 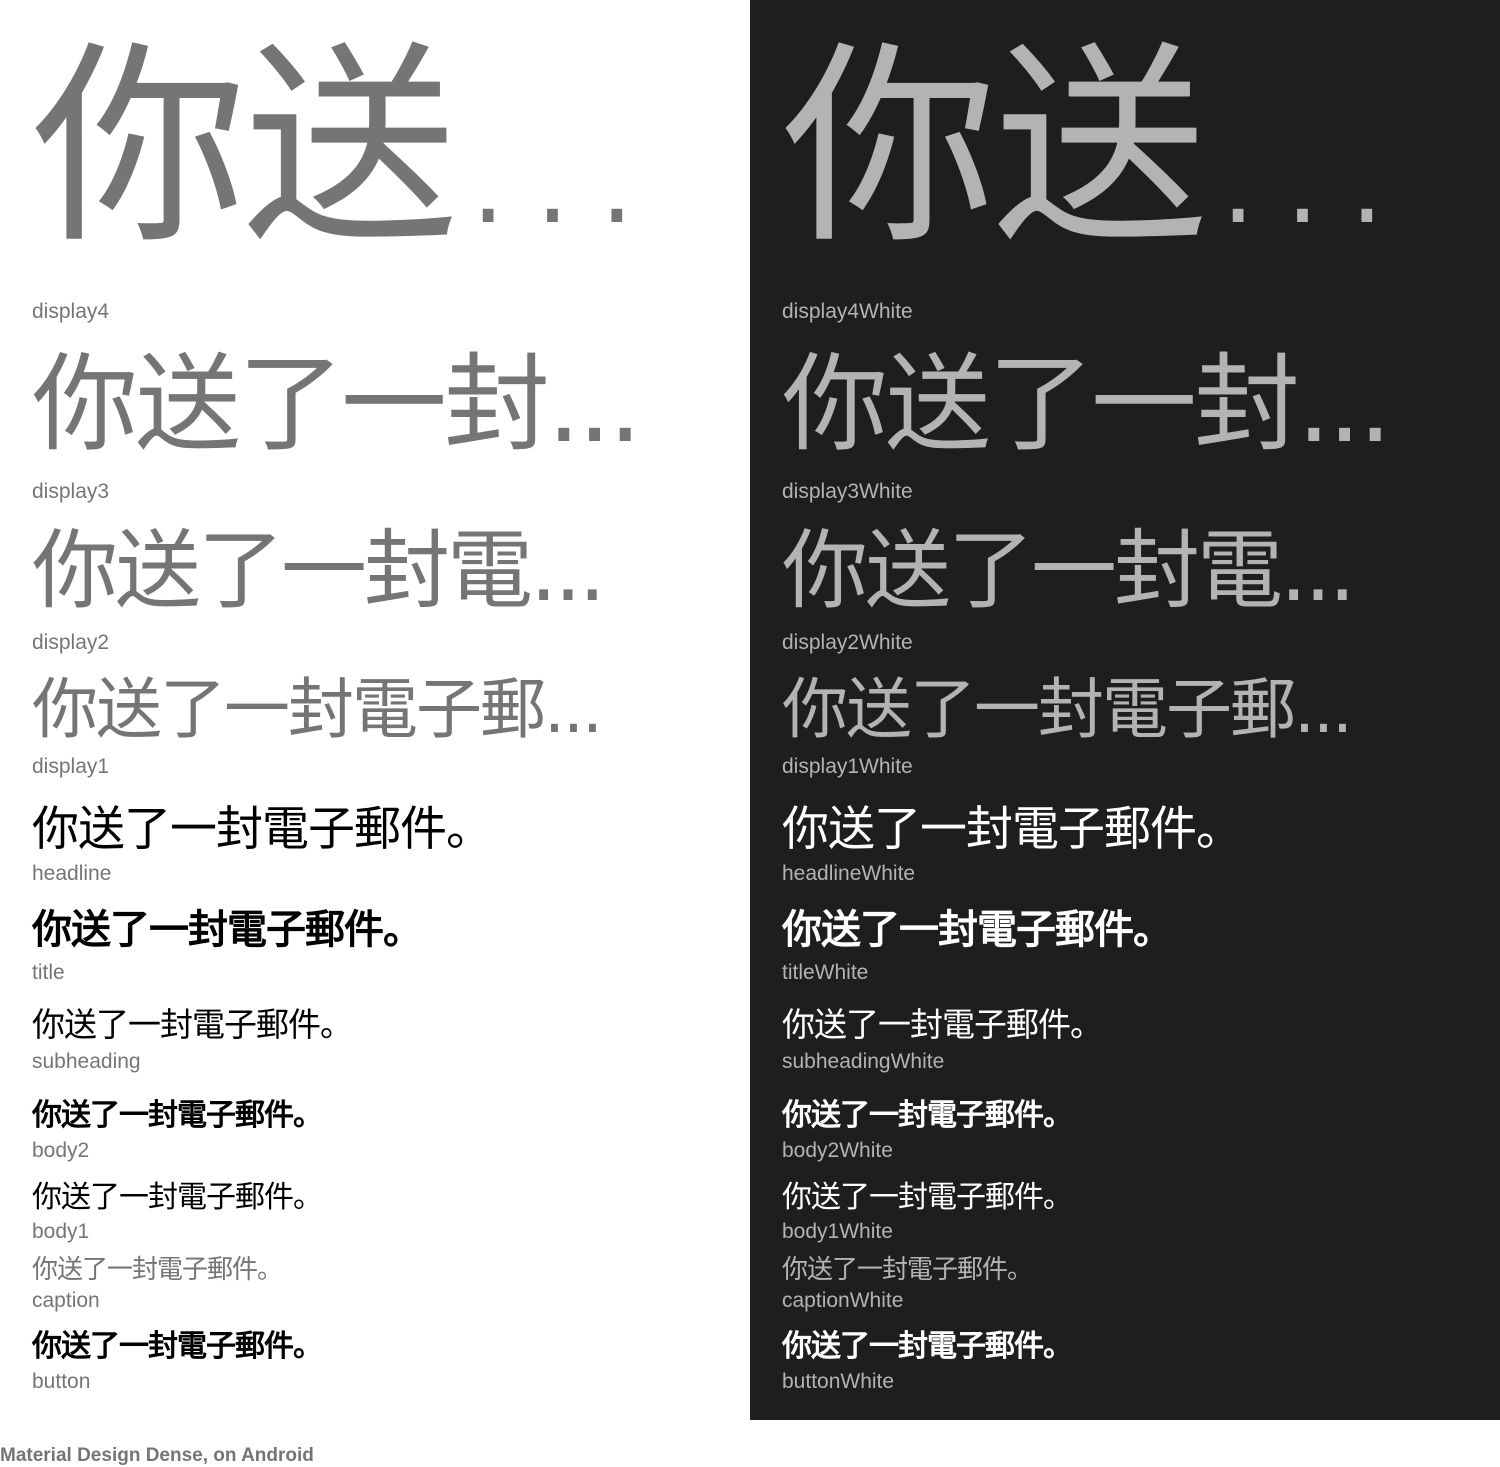 What do you see at coordinates (71, 642) in the screenshot?
I see `display2-label: display2` at bounding box center [71, 642].